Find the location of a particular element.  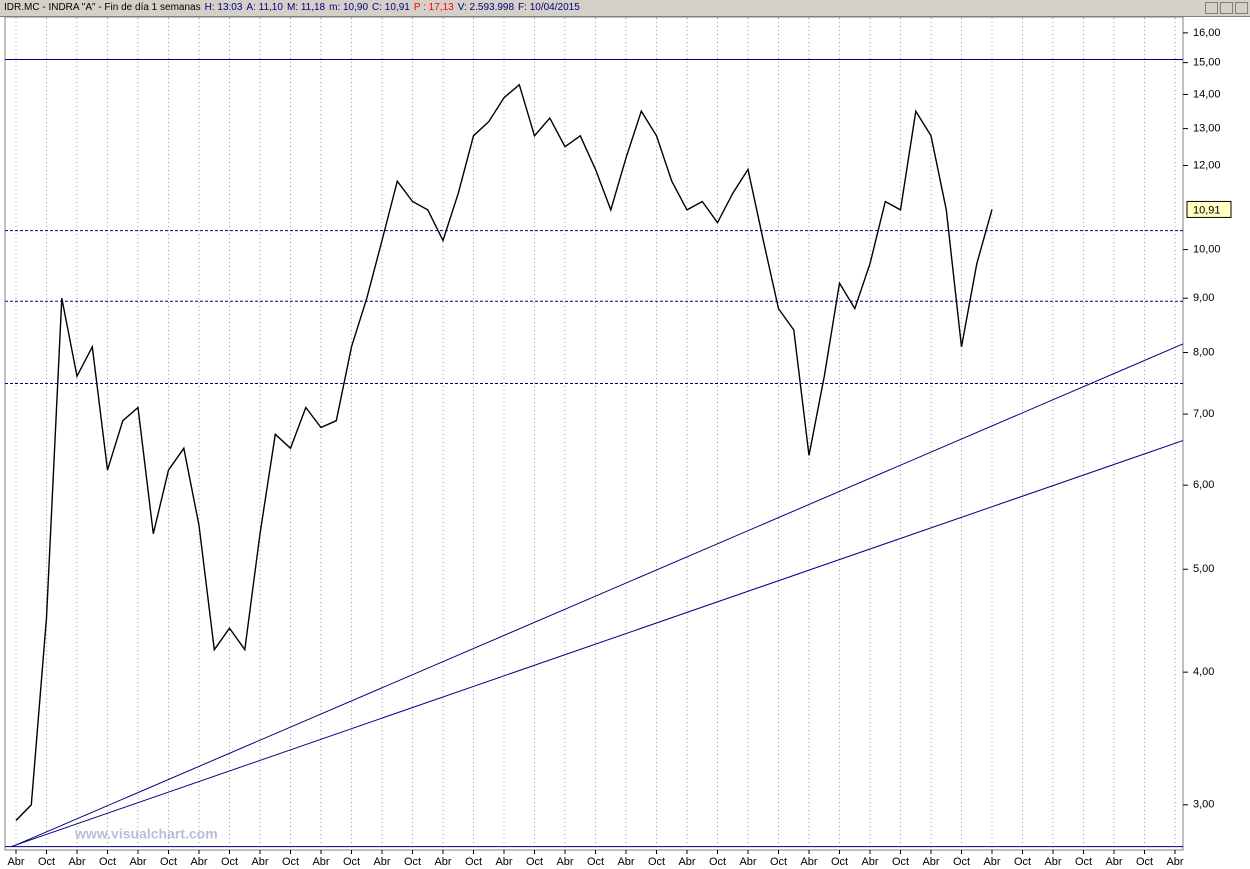

y-tick-label: 6,00 is located at coordinates (1203, 485).